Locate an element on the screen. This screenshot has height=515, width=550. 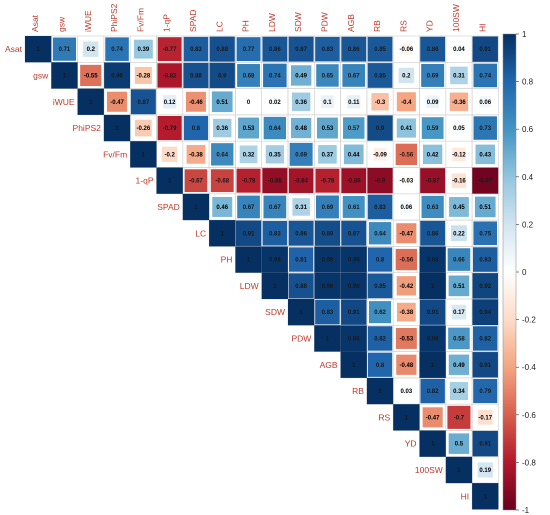
correlation-value: 0.65 is located at coordinates (328, 76).